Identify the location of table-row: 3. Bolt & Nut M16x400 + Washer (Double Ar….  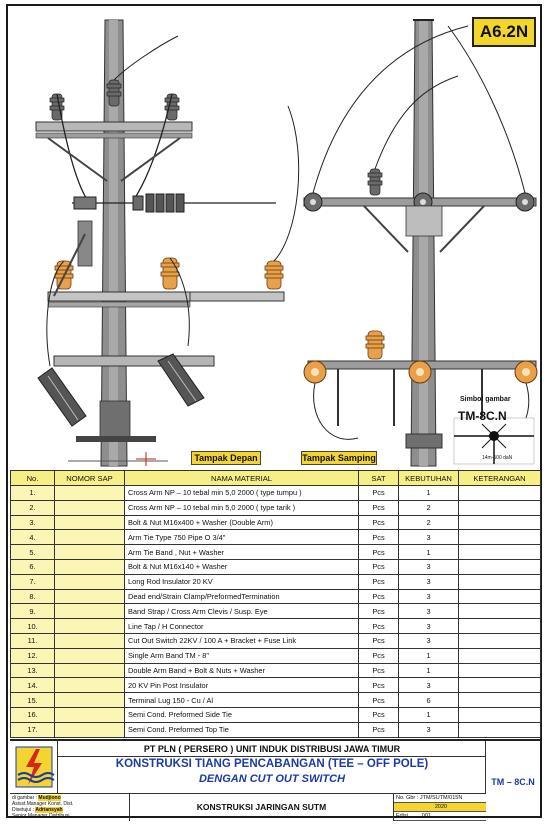
(275, 522).